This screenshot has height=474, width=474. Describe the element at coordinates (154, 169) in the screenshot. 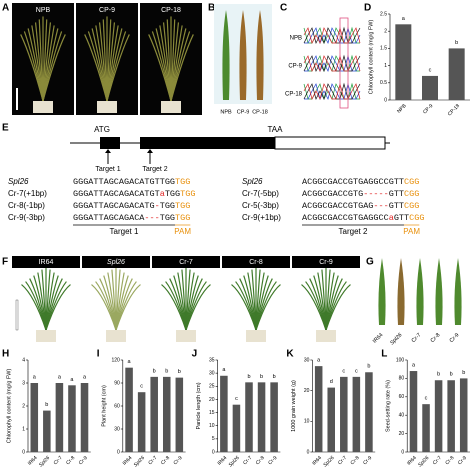

I see `target-label: Target 2` at that location.